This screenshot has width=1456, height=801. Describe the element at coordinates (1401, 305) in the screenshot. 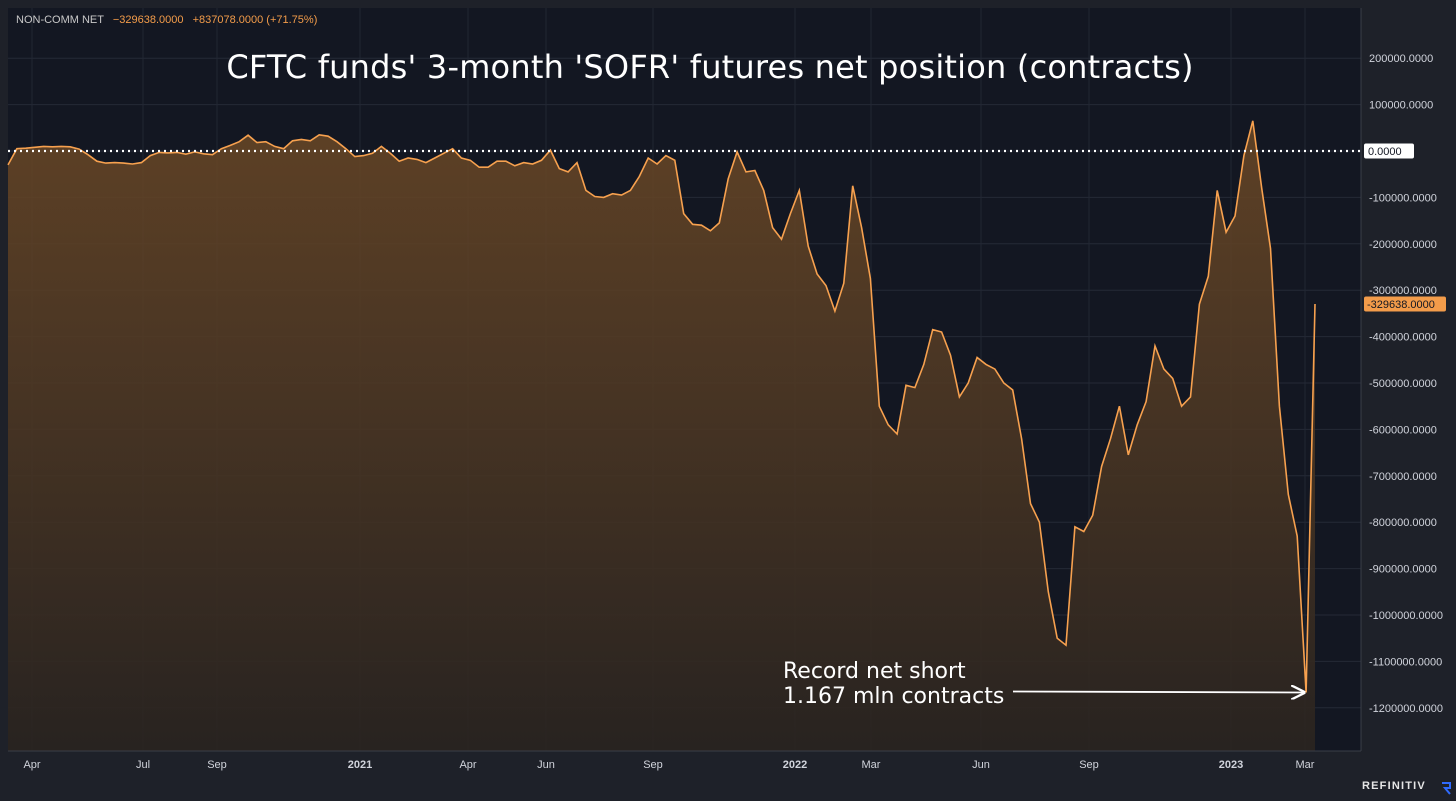

I see `last-value-label: -329638.0000` at that location.